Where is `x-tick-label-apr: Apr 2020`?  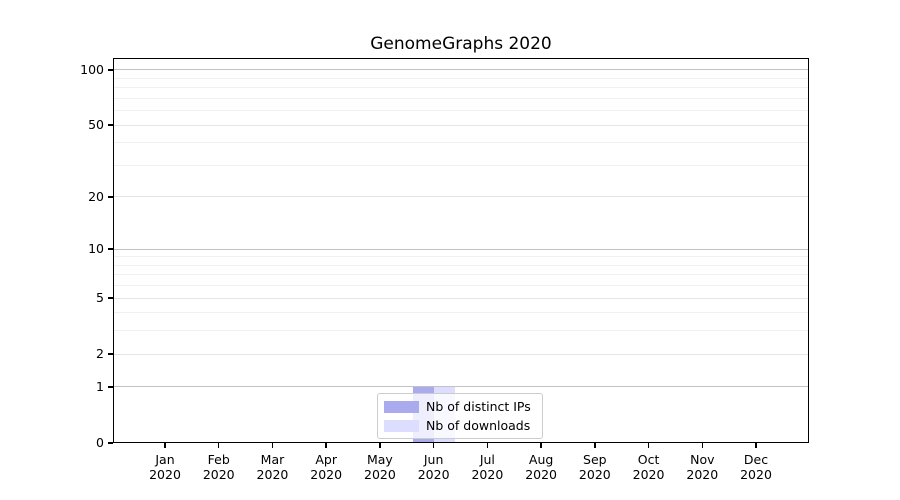
x-tick-label-apr: Apr 2020 is located at coordinates (326, 467).